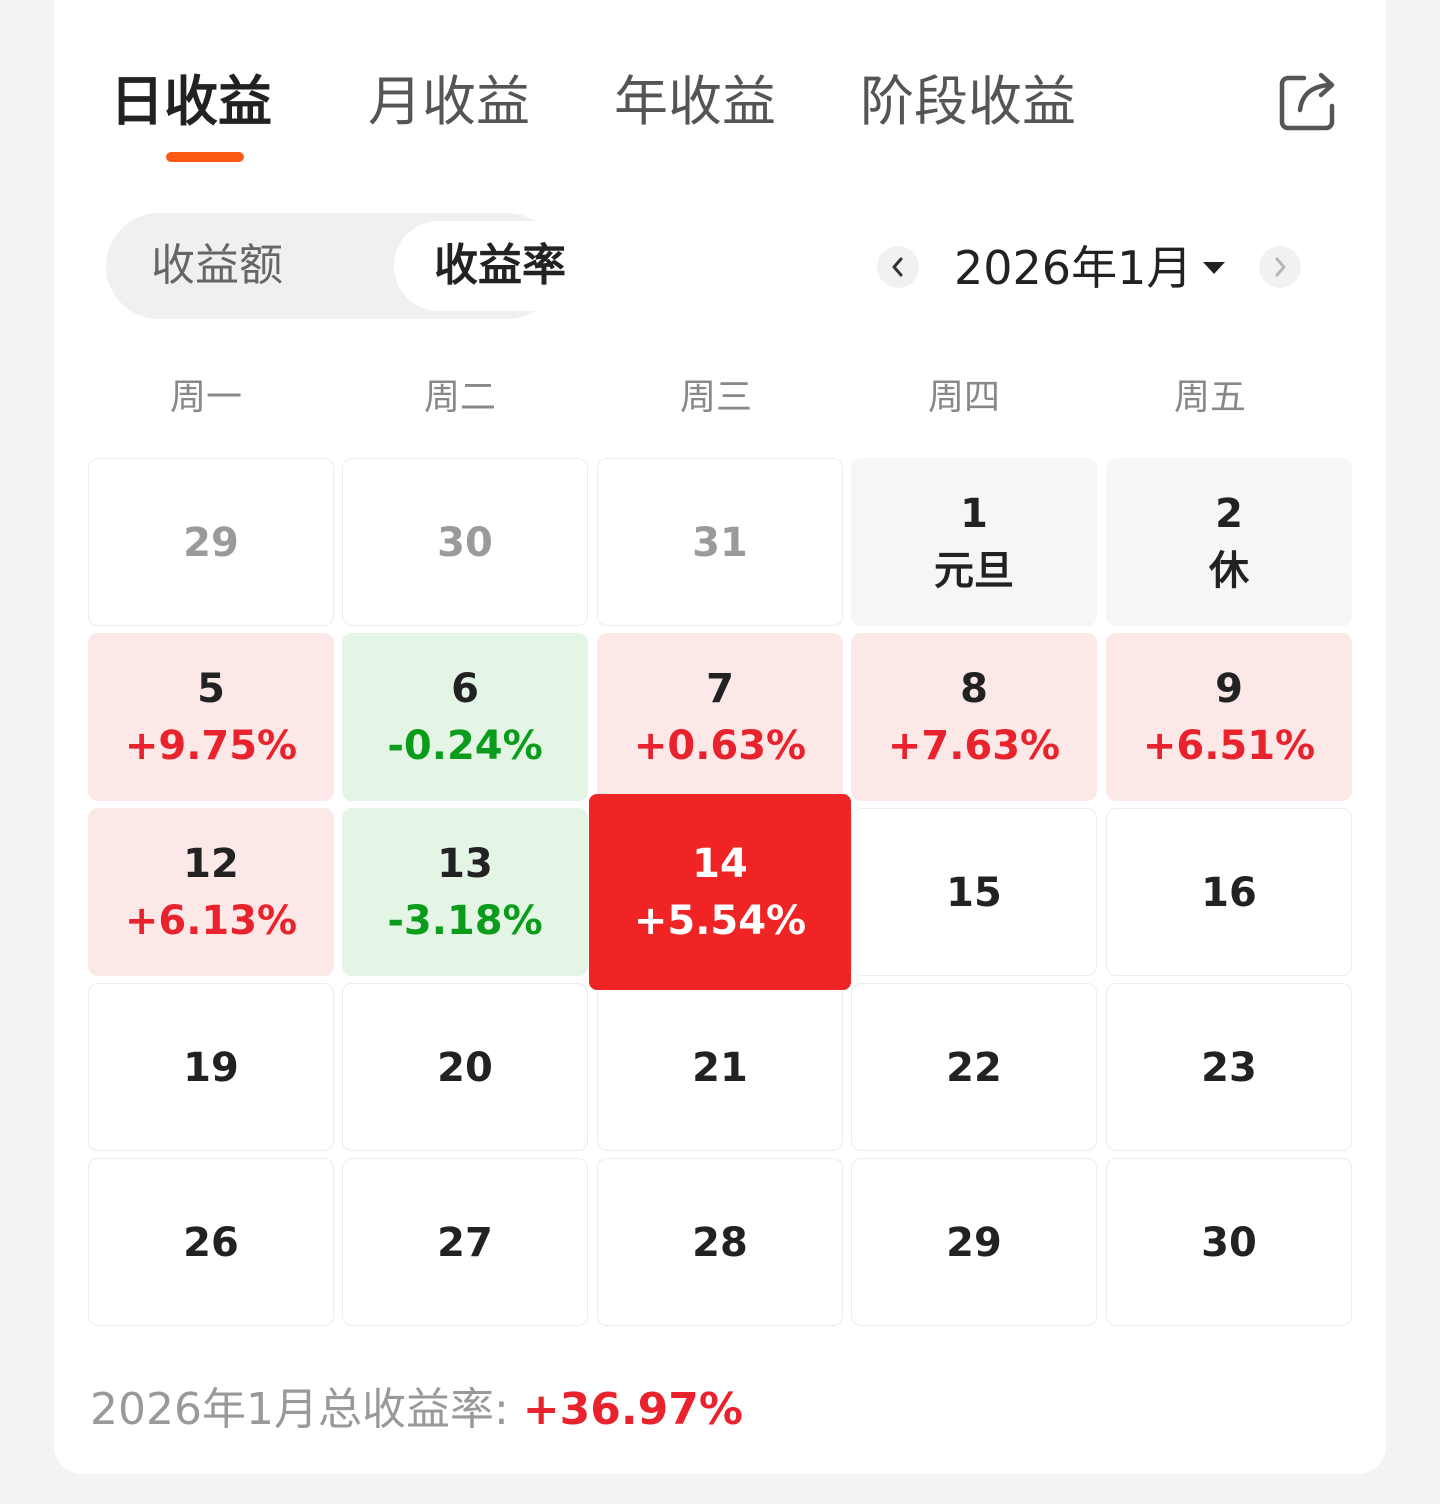  What do you see at coordinates (465, 746) in the screenshot?
I see `day-return-rate: -0.24%` at bounding box center [465, 746].